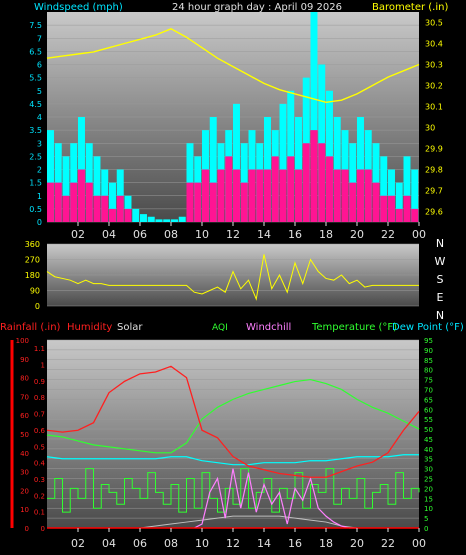  I want to click on windspeed-tick: 5, so click(39, 91).